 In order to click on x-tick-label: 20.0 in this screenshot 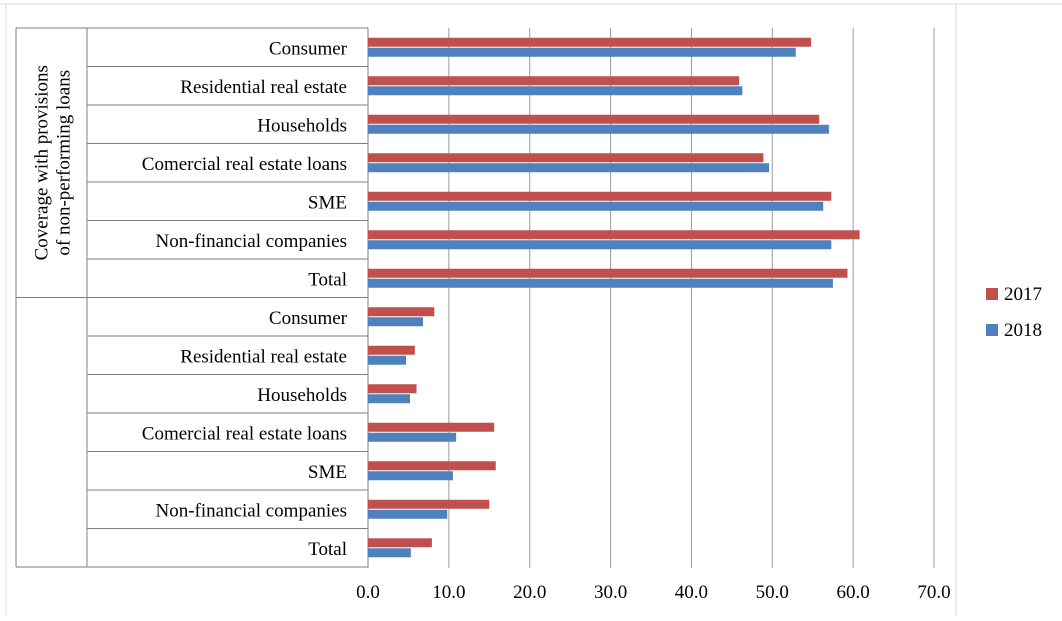, I will do `click(529, 592)`.